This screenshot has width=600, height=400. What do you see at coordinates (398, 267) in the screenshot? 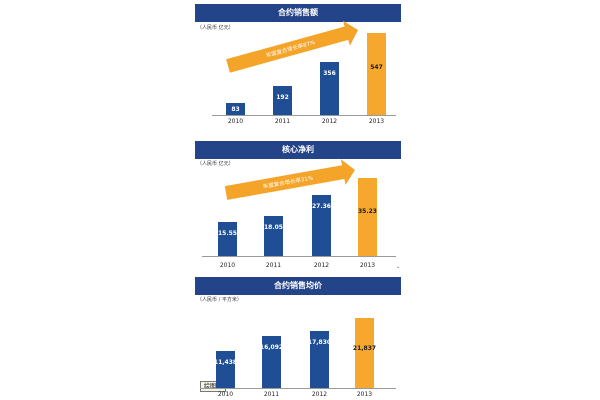
I see `edge-mark: ⌄` at bounding box center [398, 267].